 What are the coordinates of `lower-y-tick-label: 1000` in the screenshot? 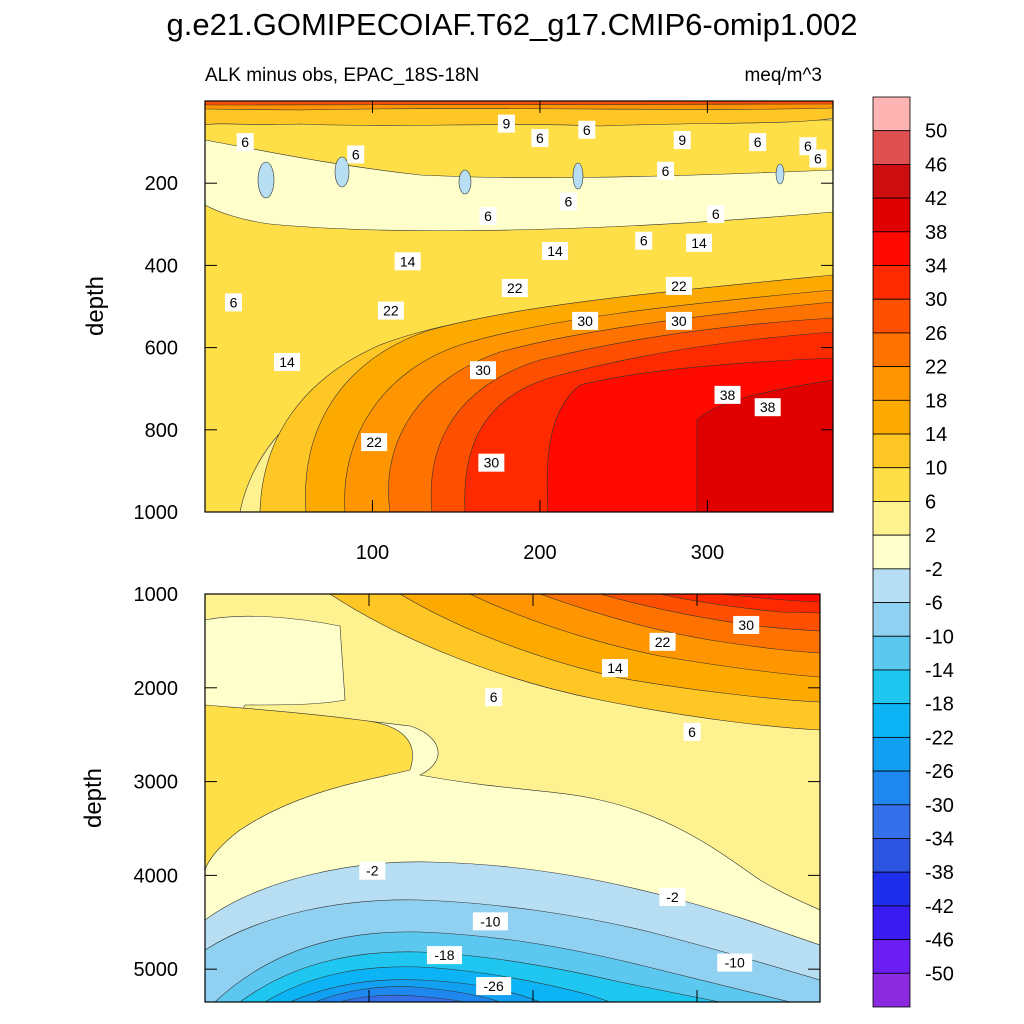 It's located at (156, 595).